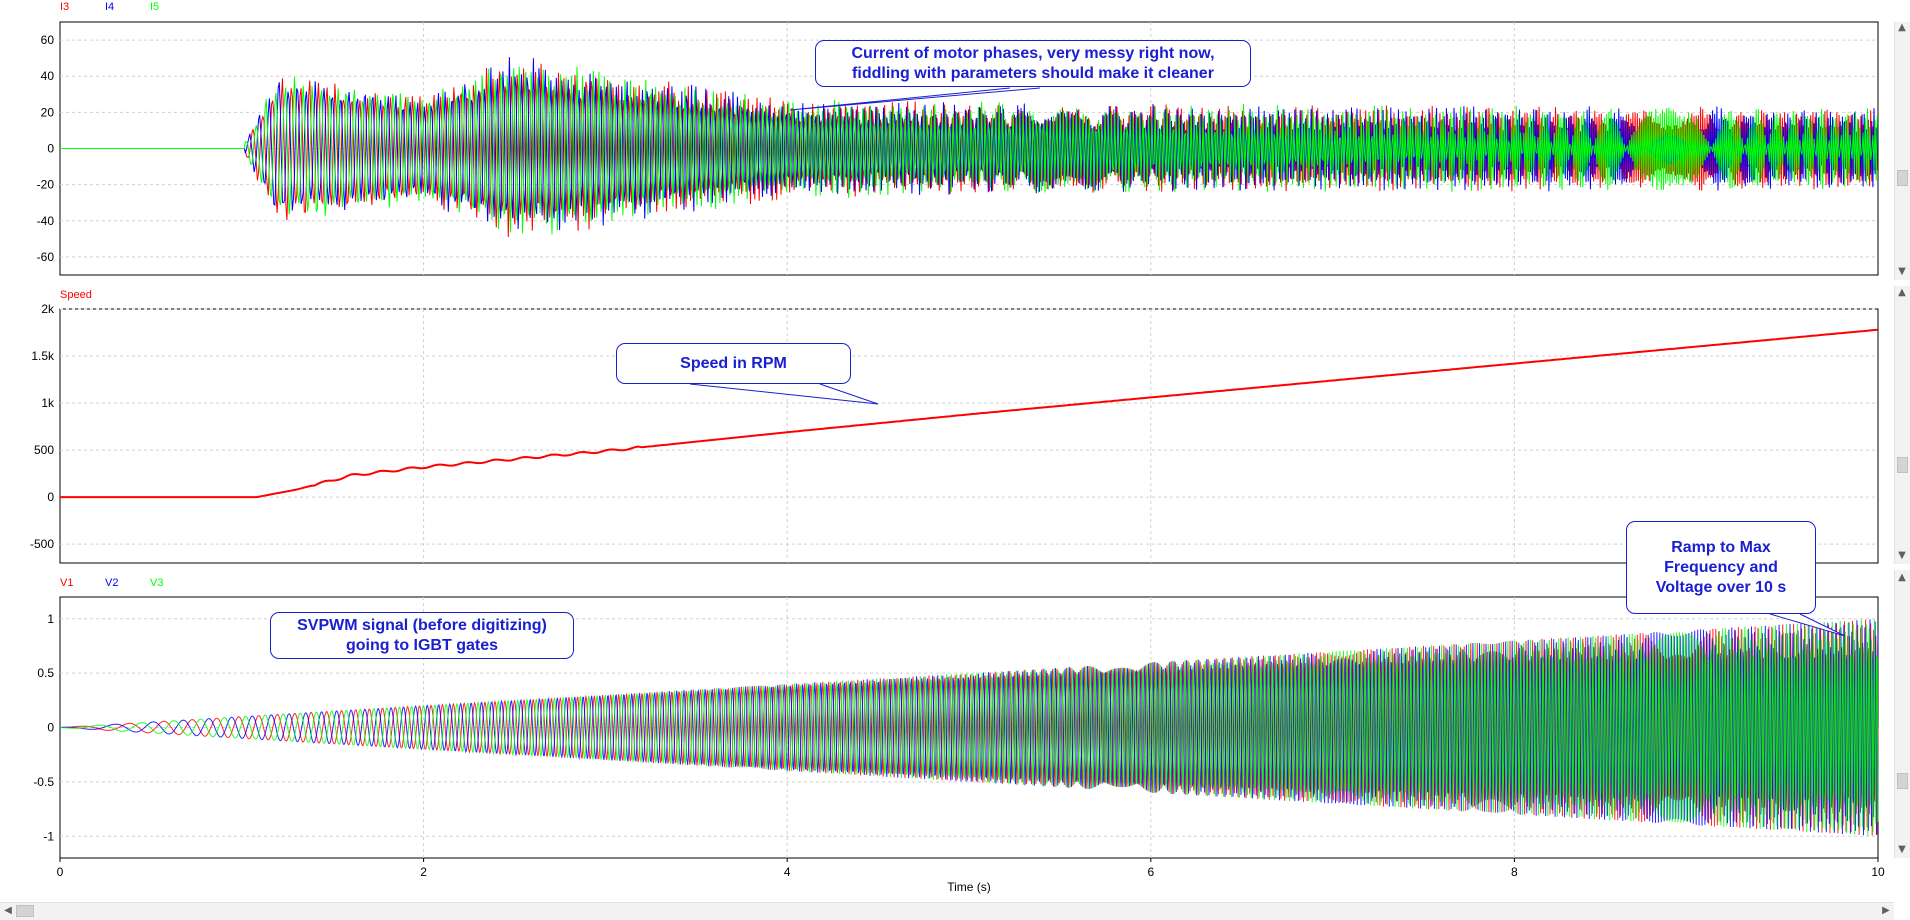 Image resolution: width=1910 pixels, height=920 pixels. Describe the element at coordinates (66, 583) in the screenshot. I see `legend-entry: V1` at that location.